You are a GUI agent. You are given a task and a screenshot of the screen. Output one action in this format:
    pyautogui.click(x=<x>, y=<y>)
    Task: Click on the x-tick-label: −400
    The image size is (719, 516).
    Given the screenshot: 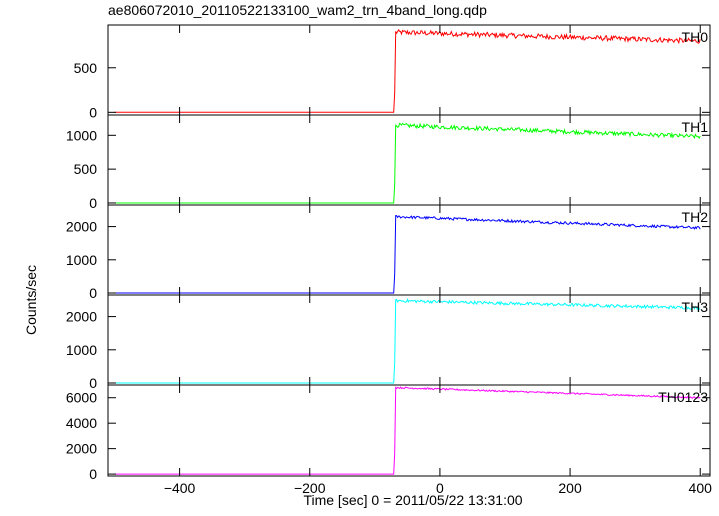 What is the action you would take?
    pyautogui.click(x=180, y=488)
    